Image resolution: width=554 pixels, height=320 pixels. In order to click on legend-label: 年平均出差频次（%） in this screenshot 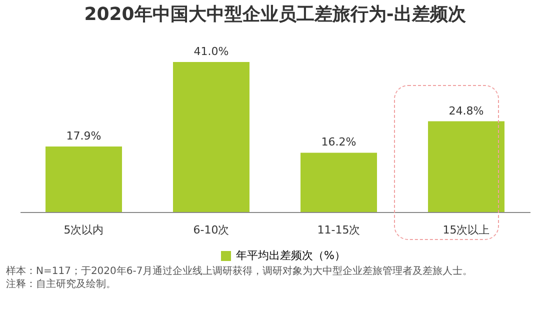, I will do `click(291, 255)`.